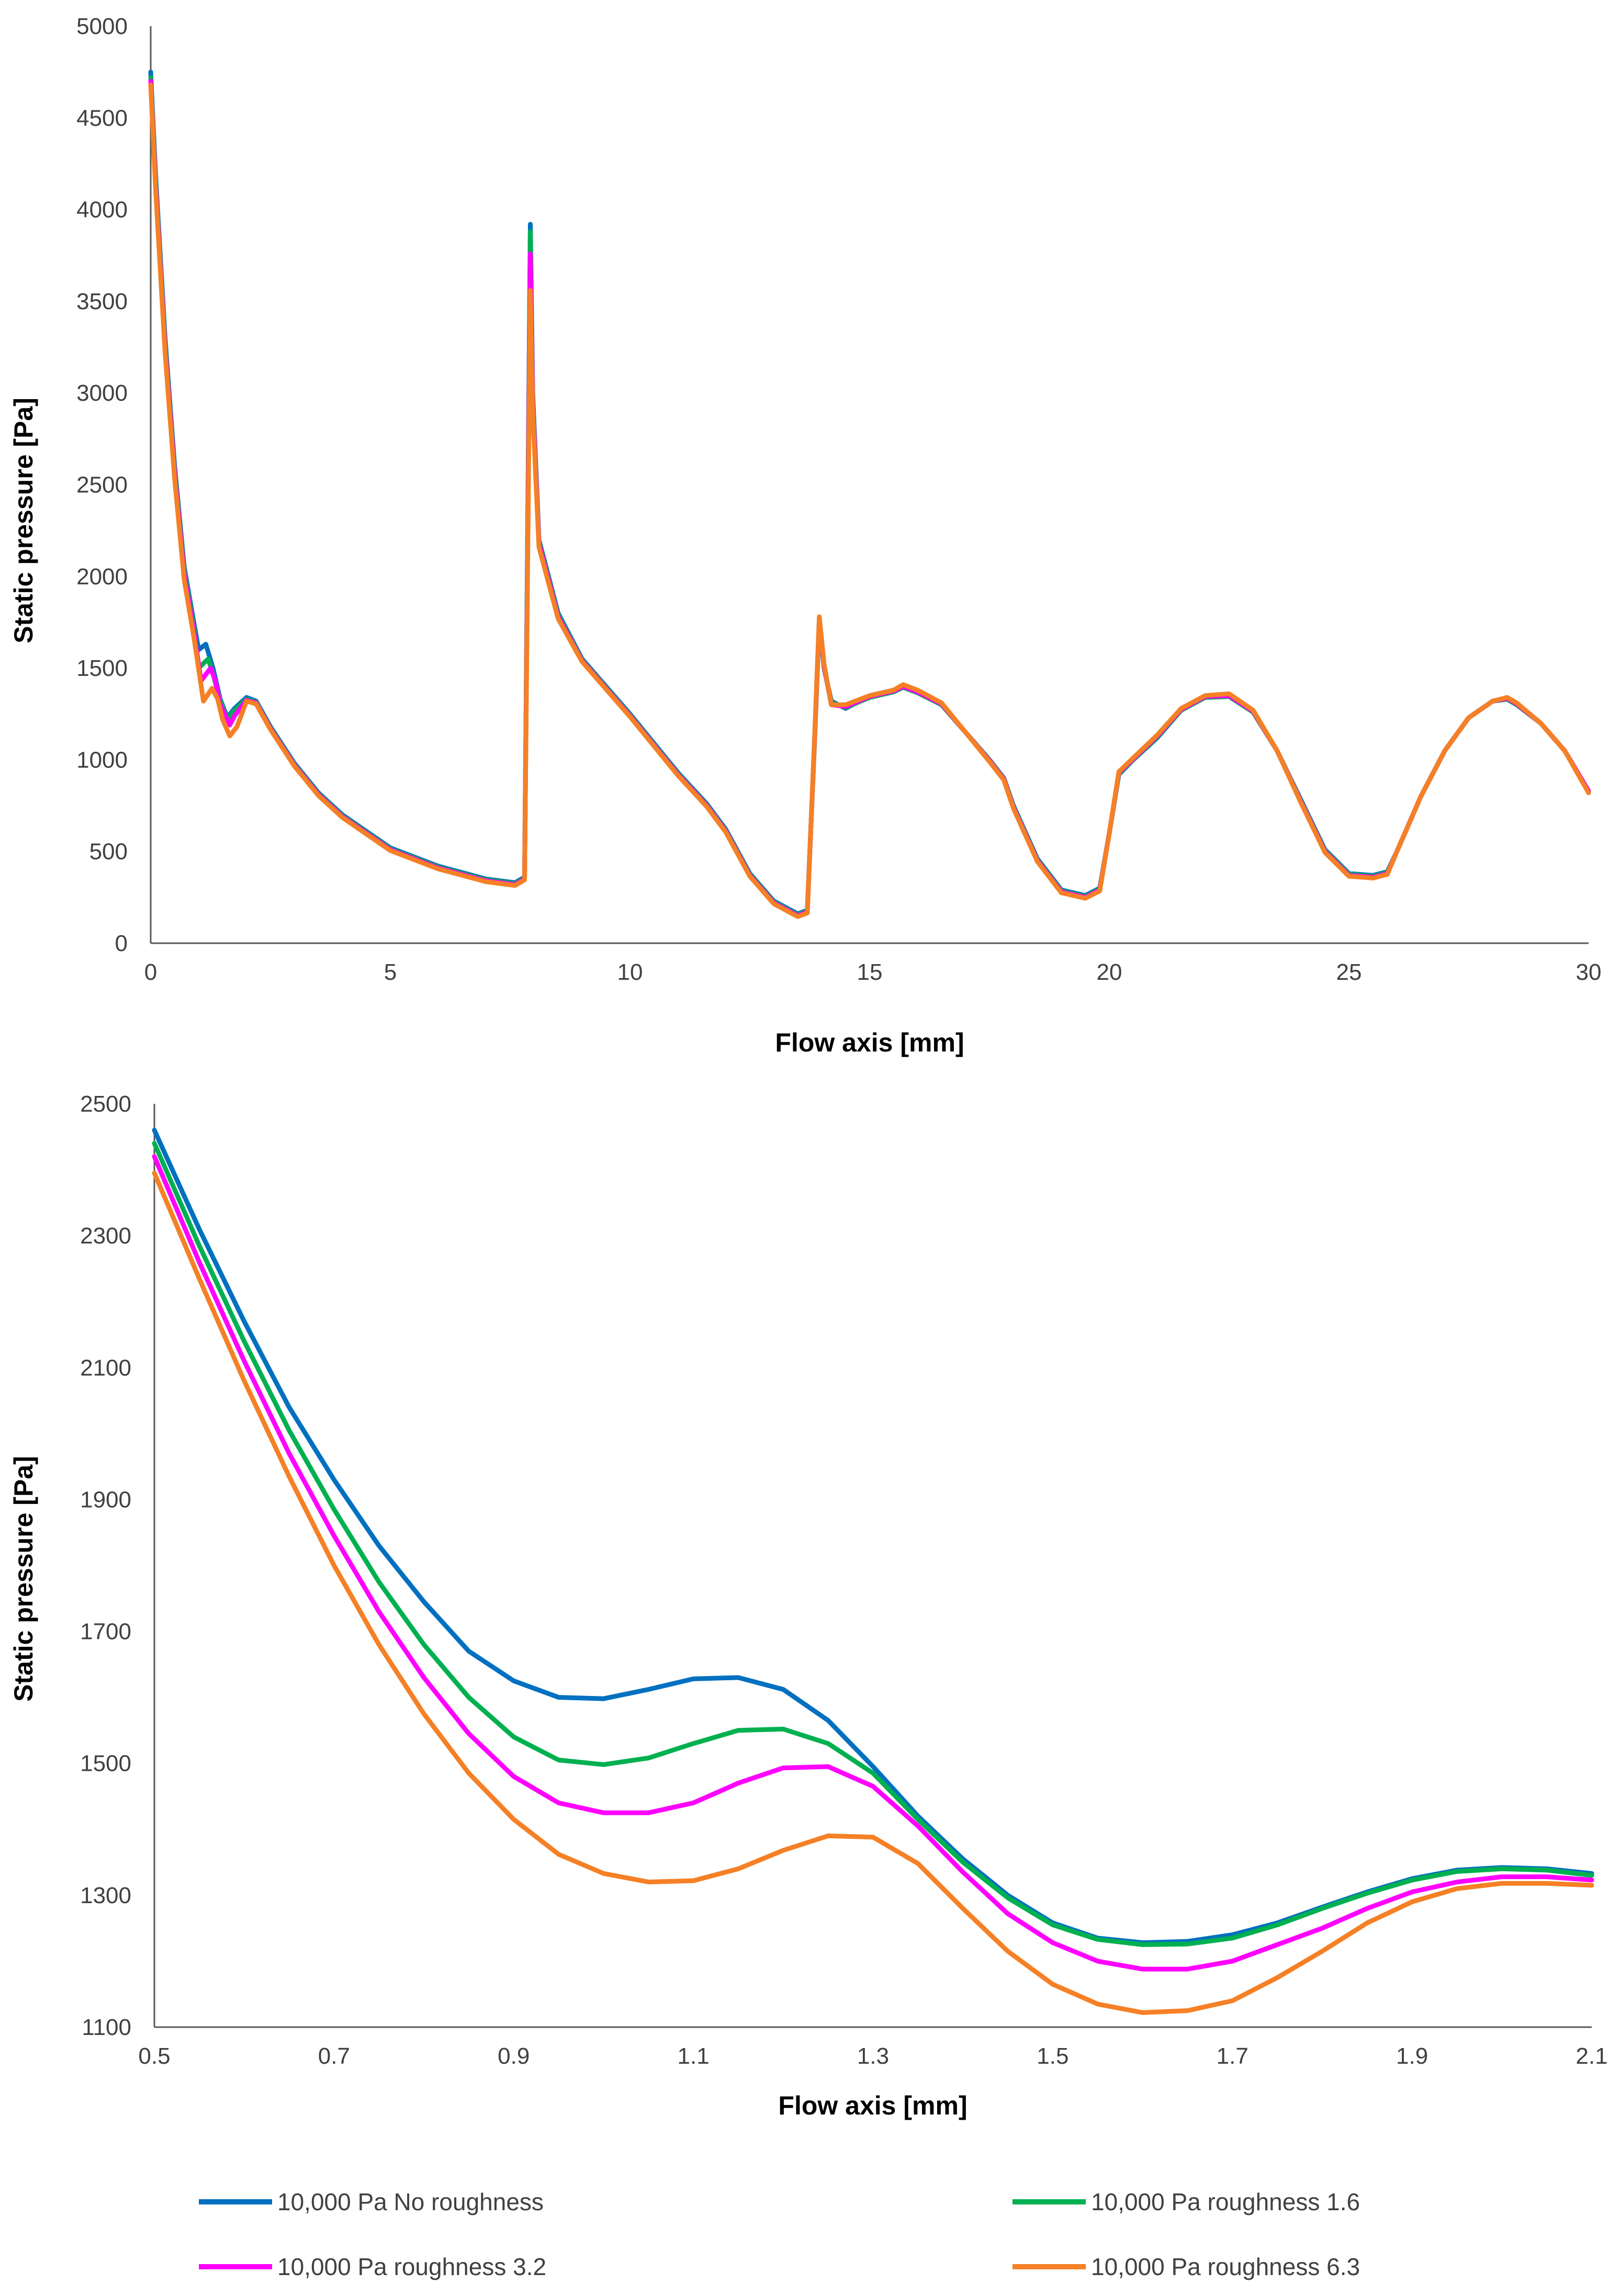  Describe the element at coordinates (102, 577) in the screenshot. I see `top-y-tick-label: 2000` at that location.